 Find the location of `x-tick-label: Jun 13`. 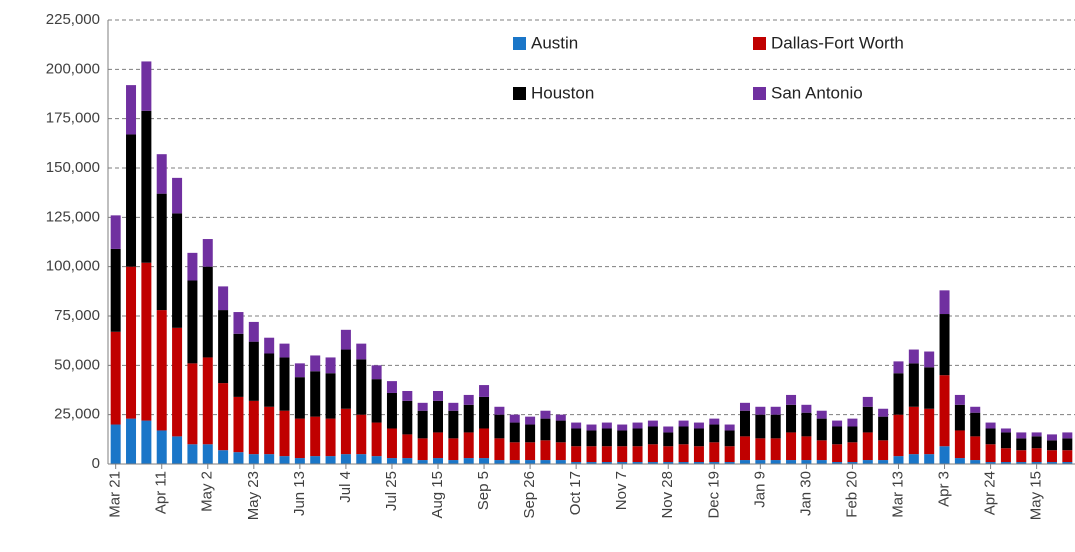

x-tick-label: Jun 13 is located at coordinates (299, 493).